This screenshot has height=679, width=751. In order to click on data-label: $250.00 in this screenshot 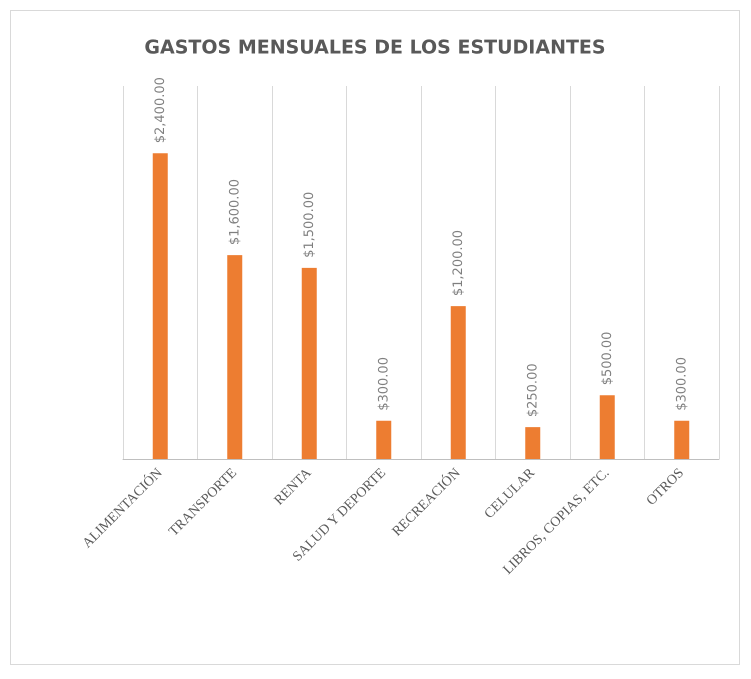, I will do `click(532, 390)`.